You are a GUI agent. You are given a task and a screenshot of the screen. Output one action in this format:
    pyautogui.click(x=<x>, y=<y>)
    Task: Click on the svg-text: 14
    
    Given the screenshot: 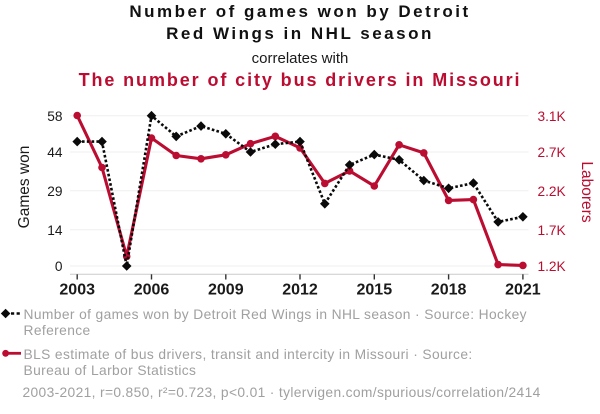 What is the action you would take?
    pyautogui.click(x=55, y=230)
    